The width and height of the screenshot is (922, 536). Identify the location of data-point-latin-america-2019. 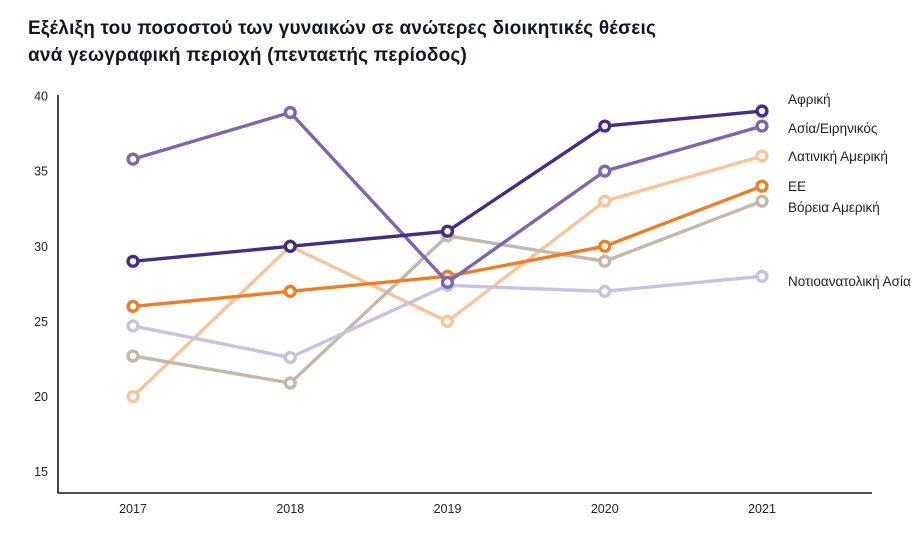
(447, 321).